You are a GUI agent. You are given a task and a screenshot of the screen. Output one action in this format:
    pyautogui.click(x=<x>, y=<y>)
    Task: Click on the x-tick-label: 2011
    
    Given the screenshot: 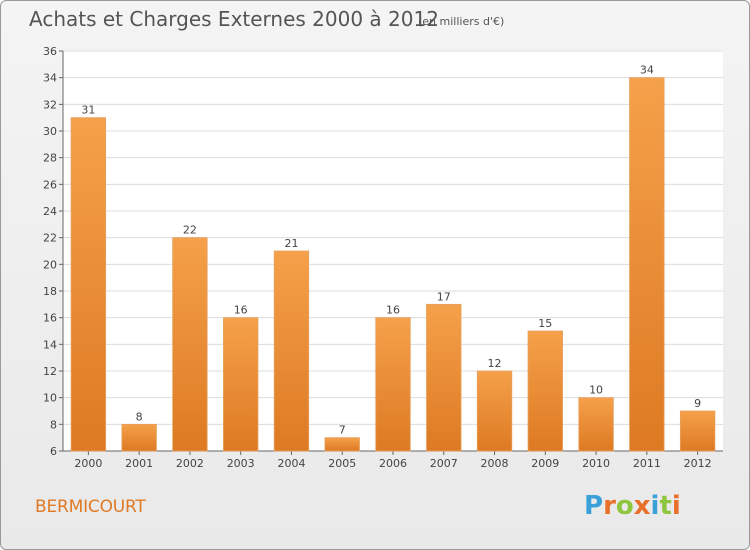 What is the action you would take?
    pyautogui.click(x=647, y=463)
    